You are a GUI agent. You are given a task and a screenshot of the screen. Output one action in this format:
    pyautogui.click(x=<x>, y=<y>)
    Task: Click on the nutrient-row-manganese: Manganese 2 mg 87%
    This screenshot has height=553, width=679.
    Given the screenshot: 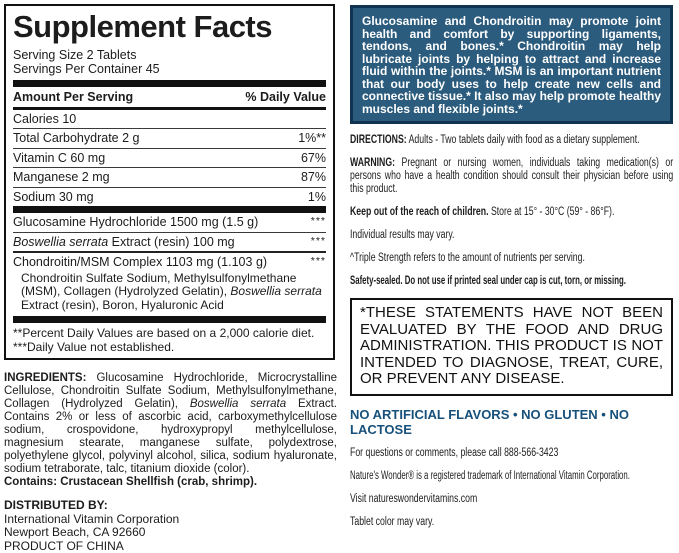 What is the action you would take?
    pyautogui.click(x=169, y=178)
    